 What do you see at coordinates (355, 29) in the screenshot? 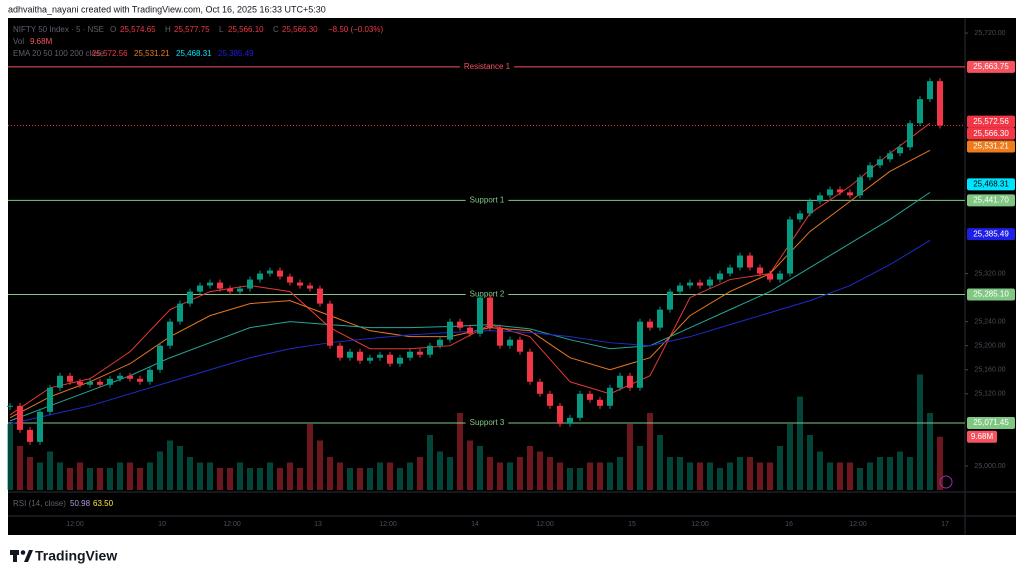
I see `ohlc-change: −8.50 (−0.03%)` at bounding box center [355, 29].